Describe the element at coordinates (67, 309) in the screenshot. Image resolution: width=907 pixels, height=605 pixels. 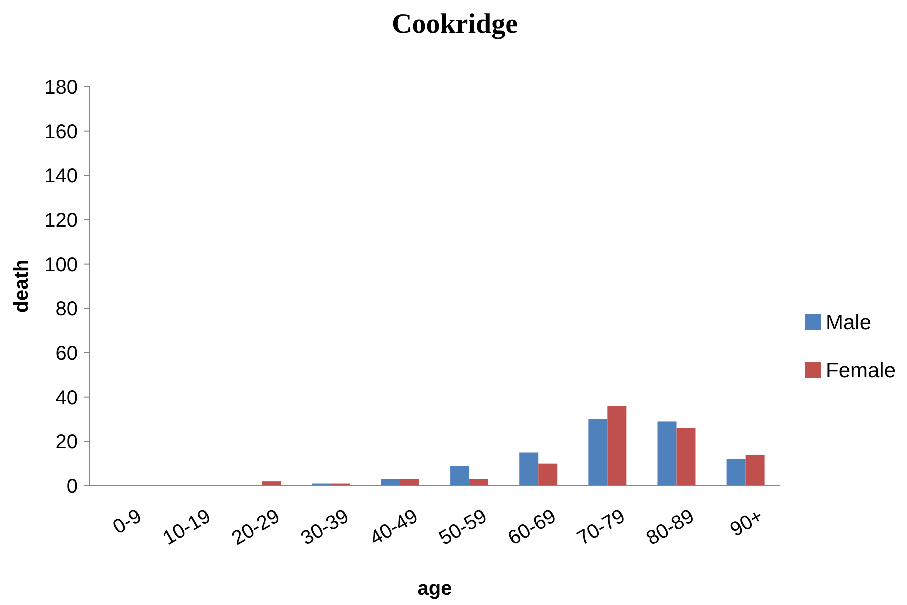
I see `y-tick-label: 80` at that location.